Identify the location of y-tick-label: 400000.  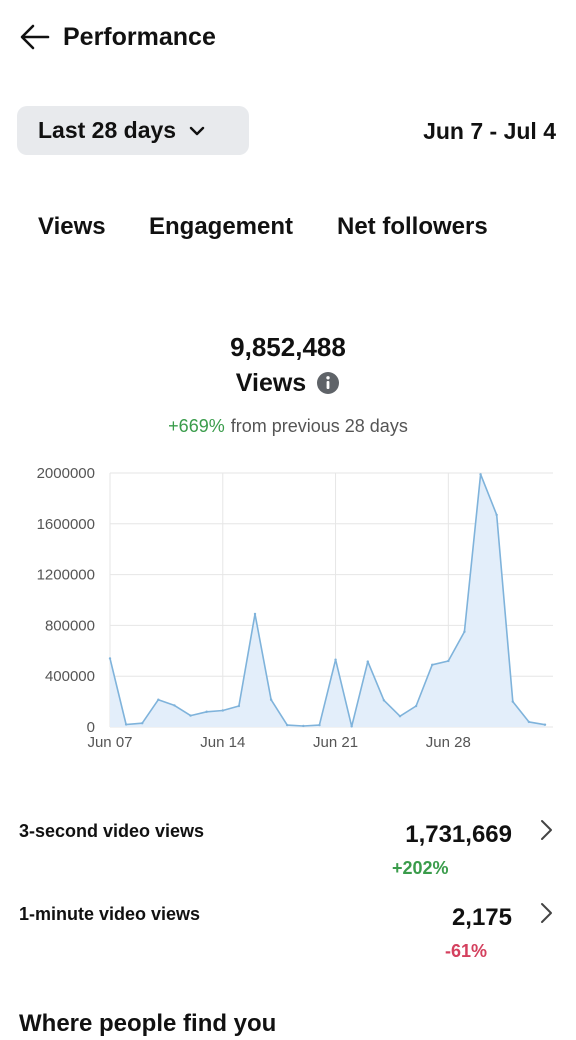
(70, 676).